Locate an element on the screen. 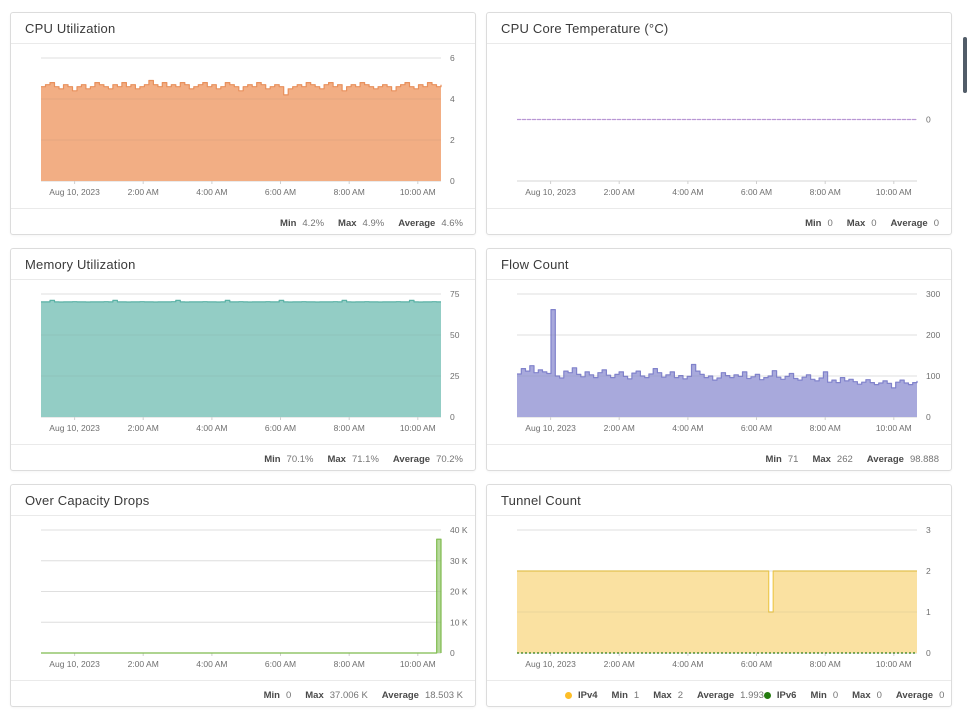  panel-header: CPU Utilization is located at coordinates (243, 28).